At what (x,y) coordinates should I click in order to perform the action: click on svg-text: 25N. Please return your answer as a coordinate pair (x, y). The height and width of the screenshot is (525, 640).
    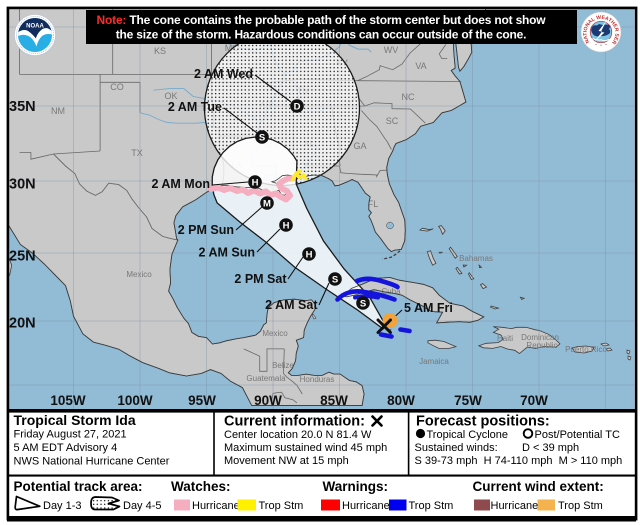
    Looking at the image, I should click on (22, 257).